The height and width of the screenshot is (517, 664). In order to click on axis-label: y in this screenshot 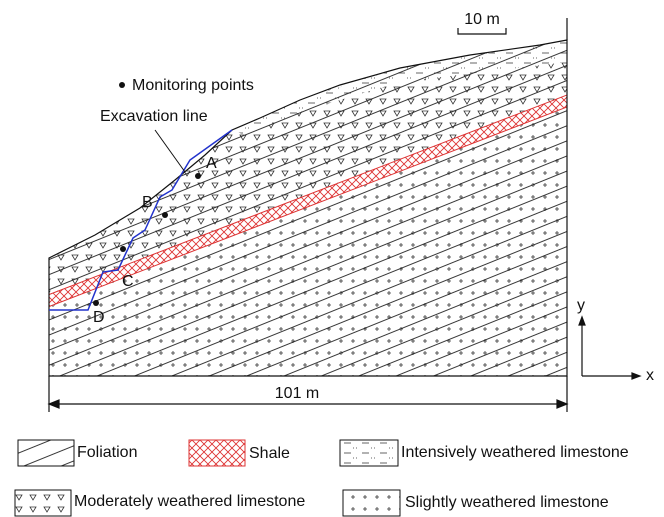, I will do `click(581, 305)`.